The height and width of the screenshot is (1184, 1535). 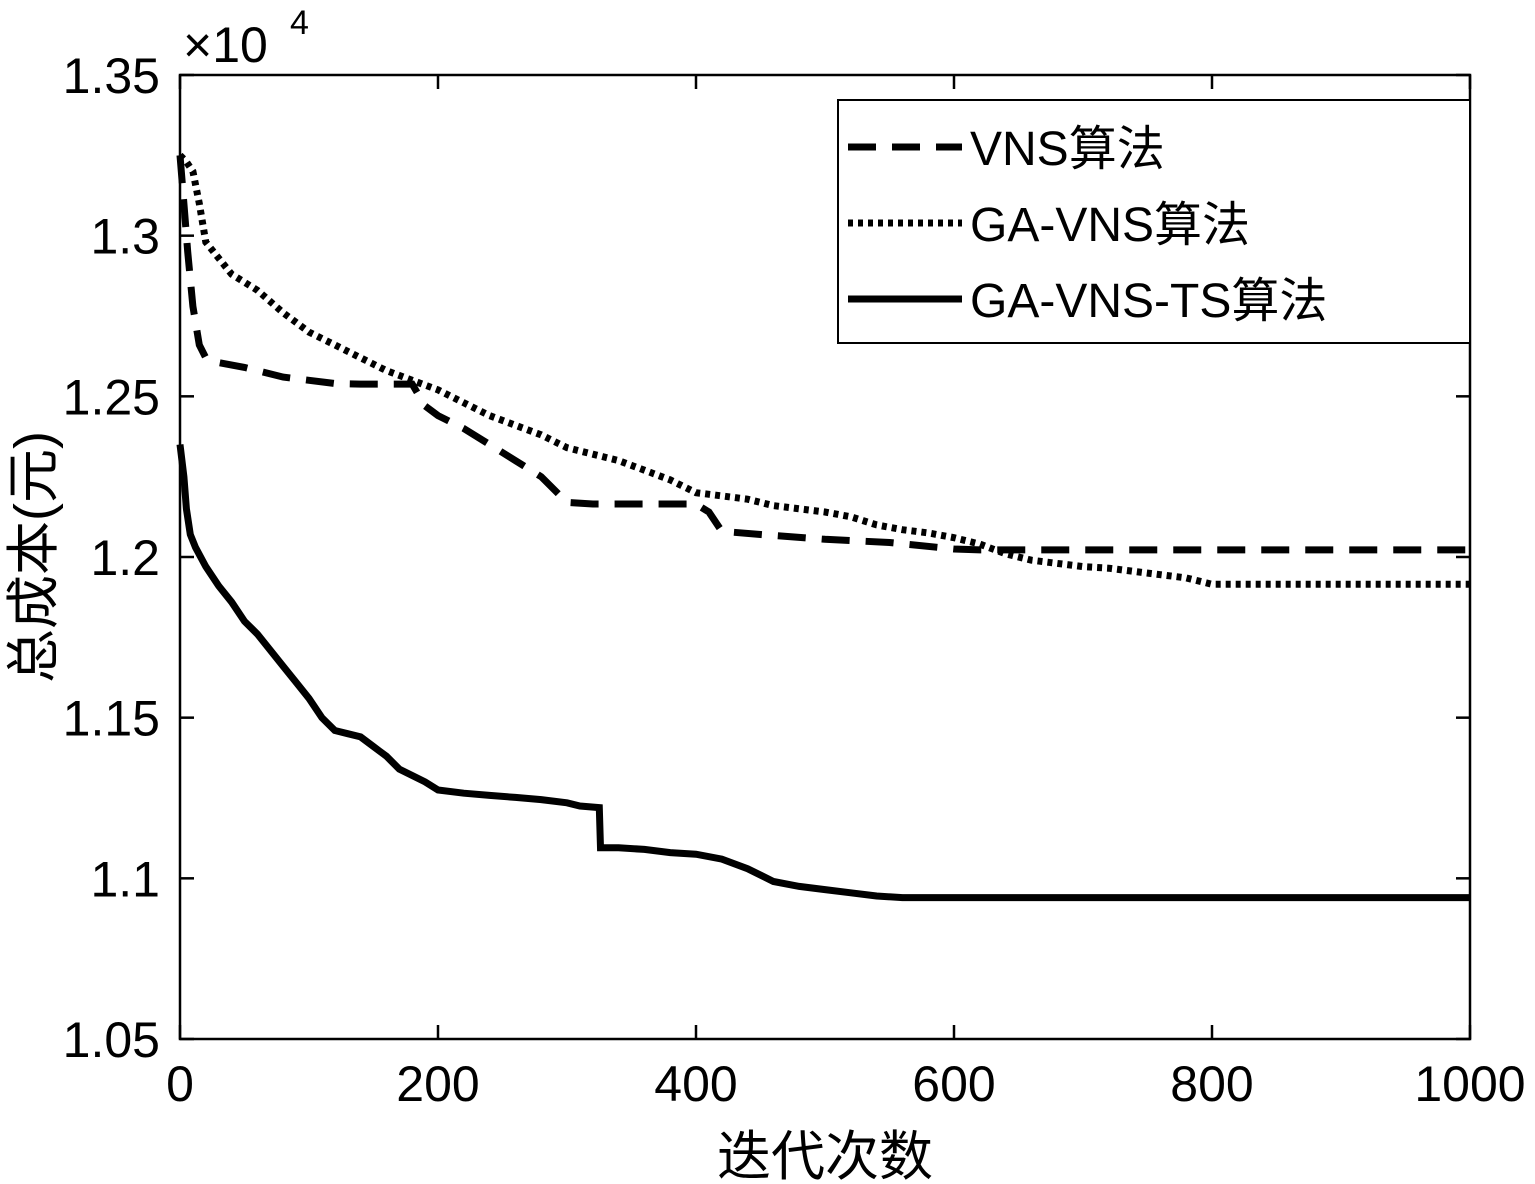 I want to click on legend-label-vns: VNS算法, so click(x=1067, y=149).